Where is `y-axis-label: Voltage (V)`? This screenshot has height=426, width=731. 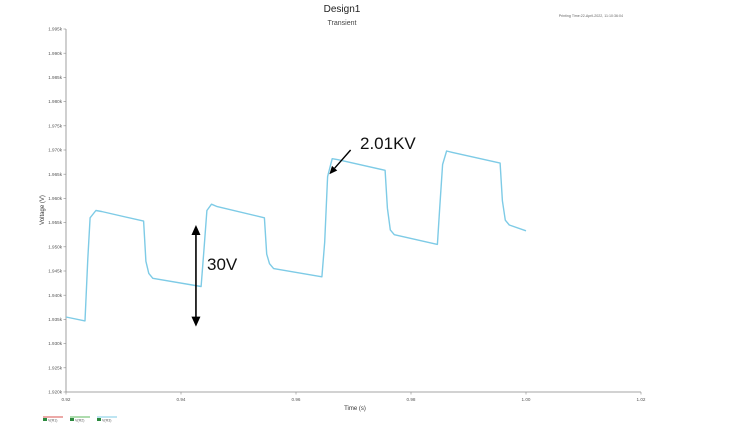 y-axis-label: Voltage (V) is located at coordinates (43, 210).